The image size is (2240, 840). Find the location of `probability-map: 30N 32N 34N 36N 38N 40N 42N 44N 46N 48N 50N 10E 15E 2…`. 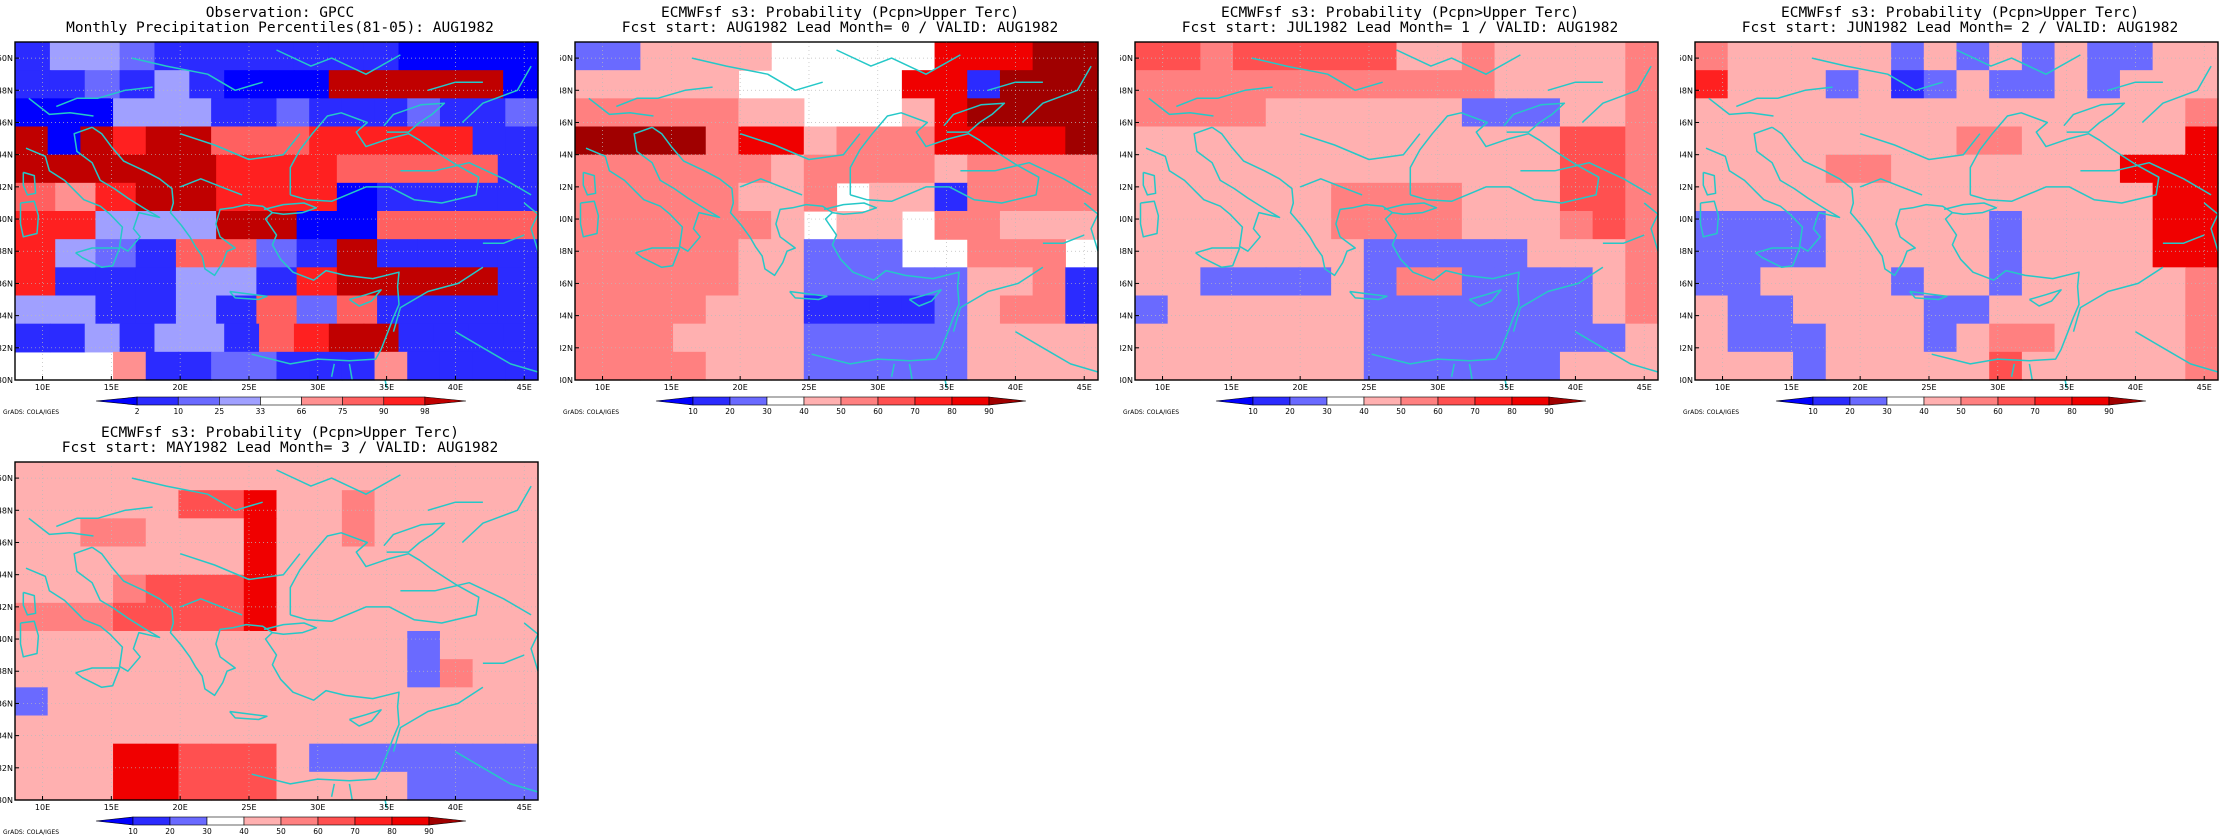

probability-map: 30N 32N 34N 36N 38N 40N 42N 44N 46N 48N 50N 10E 15E 2… is located at coordinates (1389, 228).